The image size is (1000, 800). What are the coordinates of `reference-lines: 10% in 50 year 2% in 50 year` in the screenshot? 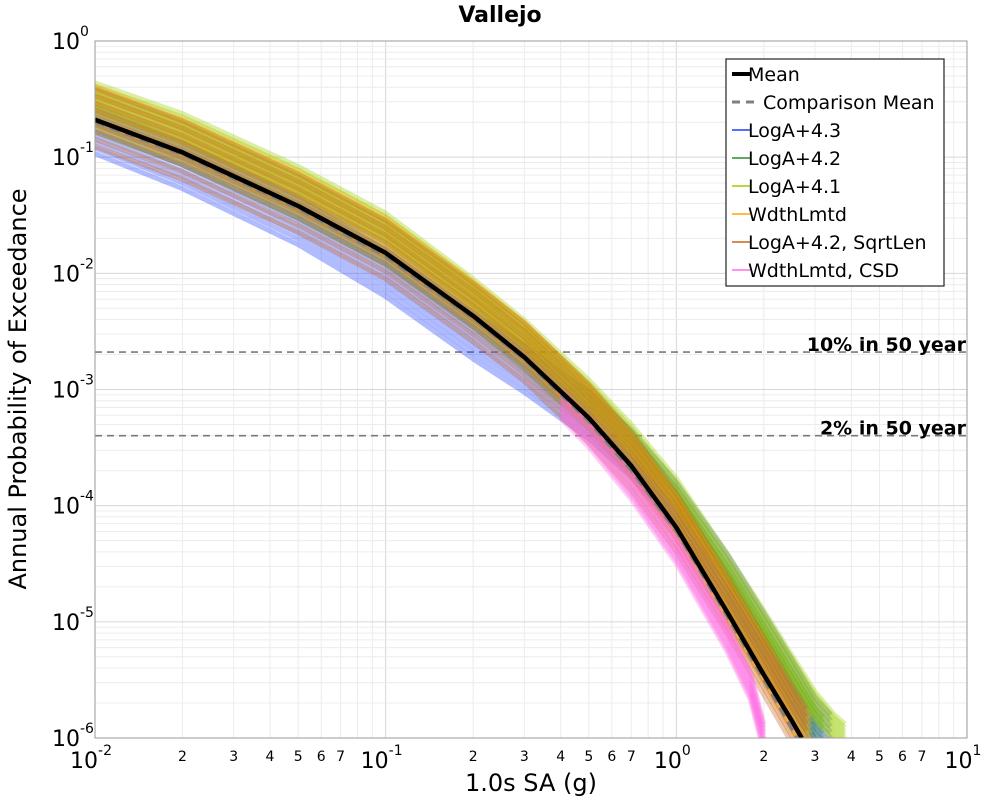 It's located at (531, 387).